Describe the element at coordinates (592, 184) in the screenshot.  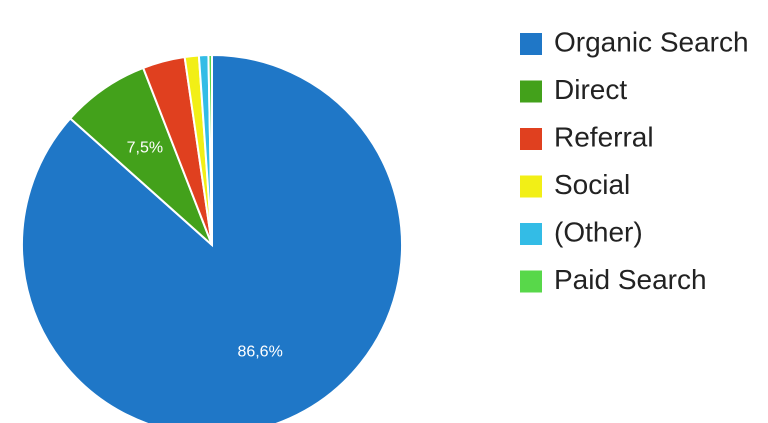
I see `legend-label-social: Social` at that location.